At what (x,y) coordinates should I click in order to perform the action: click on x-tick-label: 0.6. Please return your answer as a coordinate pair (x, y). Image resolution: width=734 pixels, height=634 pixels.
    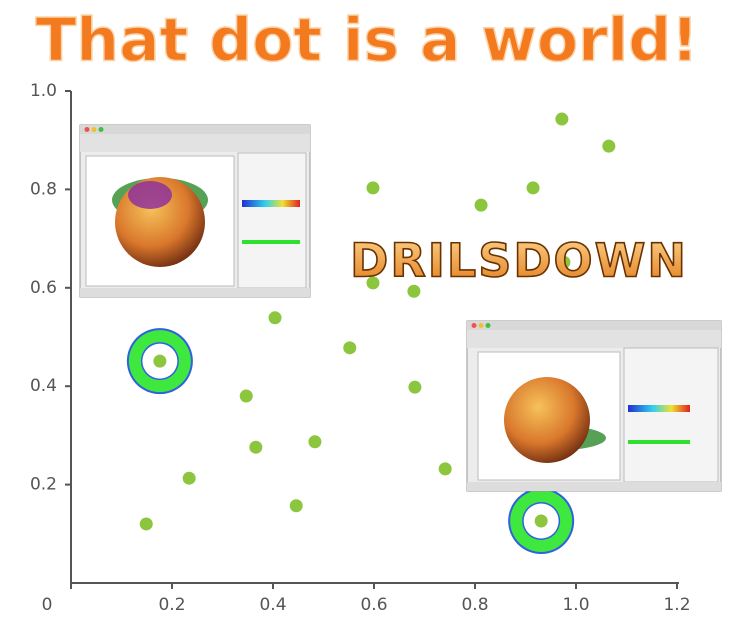
    Looking at the image, I should click on (373, 605).